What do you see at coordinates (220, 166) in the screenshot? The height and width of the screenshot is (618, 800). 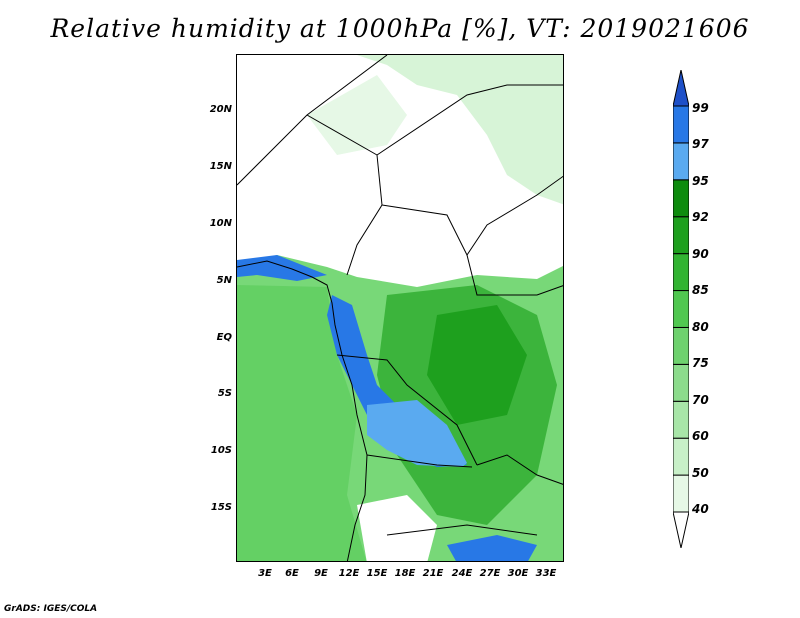 I see `lat-label: 15N` at bounding box center [220, 166].